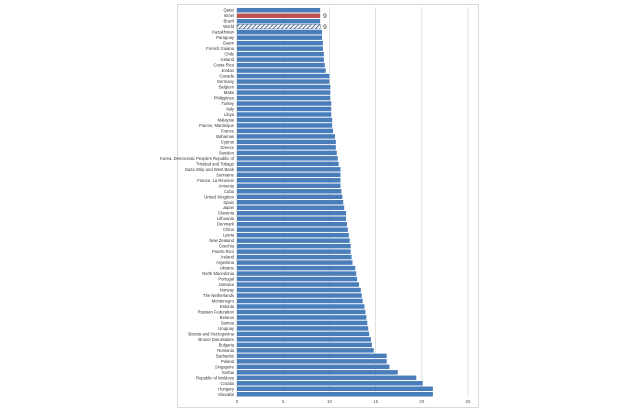 This screenshot has width=620, height=410. Describe the element at coordinates (227, 290) in the screenshot. I see `category-label: Norway` at that location.